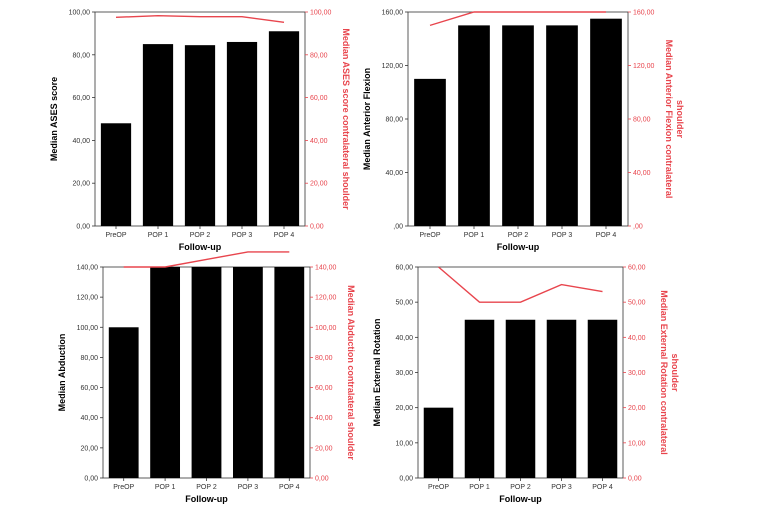 This screenshot has height=520, width=760. I want to click on y-tick-label: 120,00, so click(88, 298).